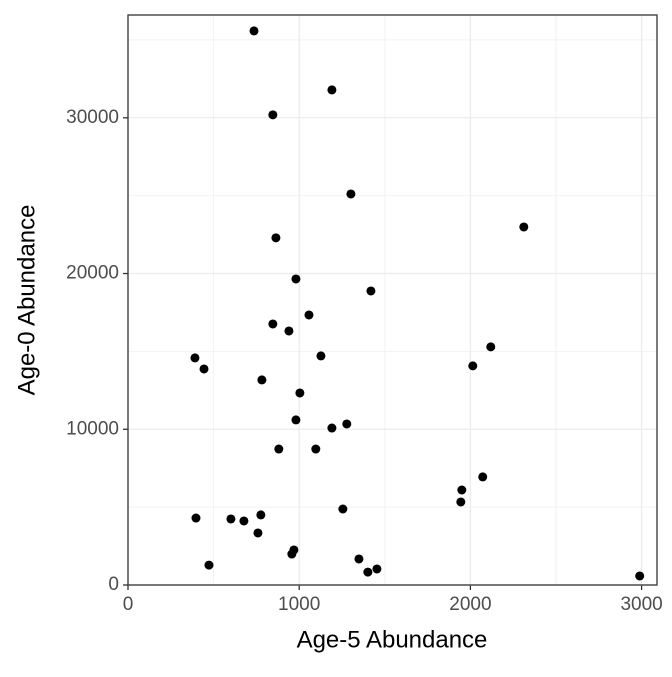 The image size is (672, 677). I want to click on y-tick-label: 0, so click(113, 584).